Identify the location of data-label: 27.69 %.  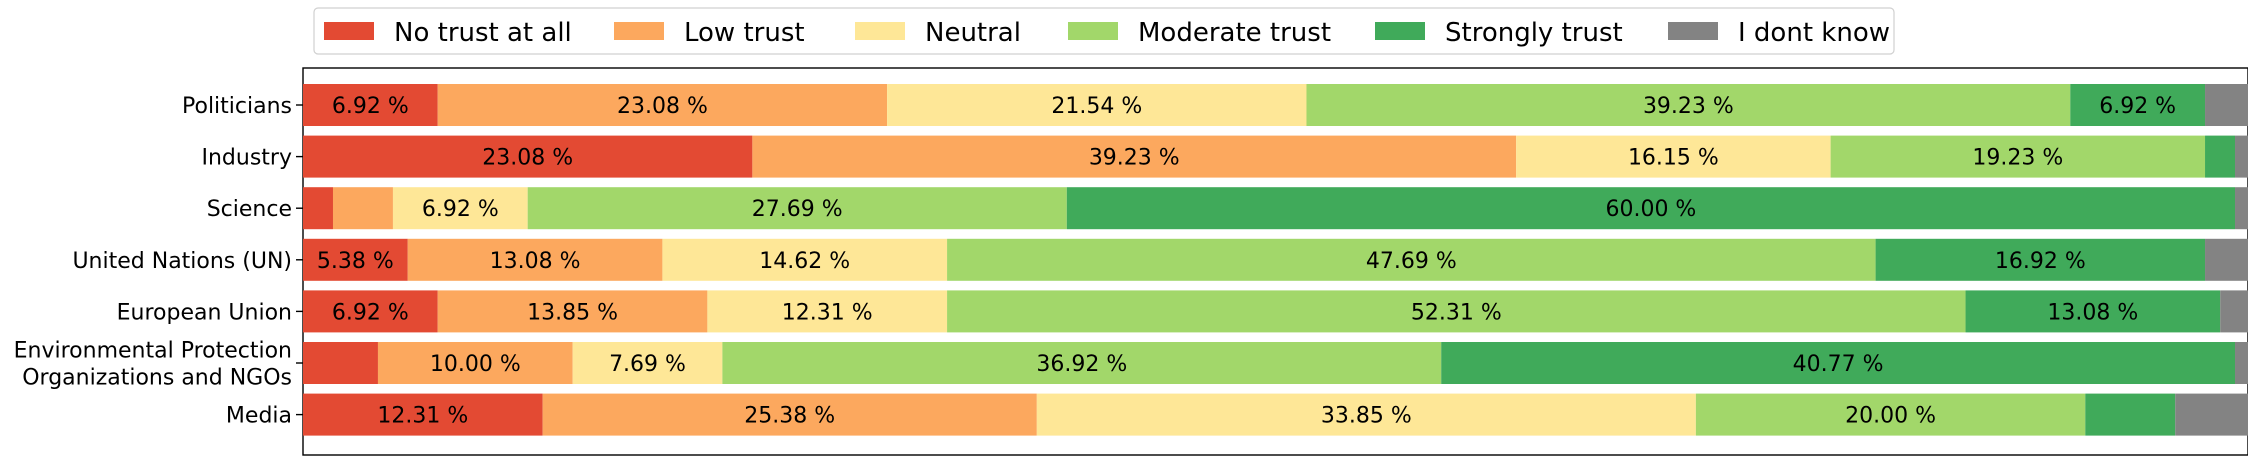
(797, 209).